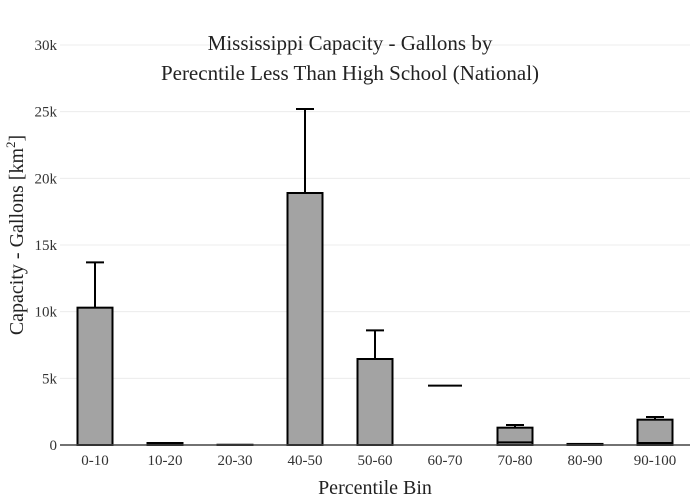 This screenshot has width=700, height=500. Describe the element at coordinates (515, 461) in the screenshot. I see `x-tick-label: 70-80` at that location.